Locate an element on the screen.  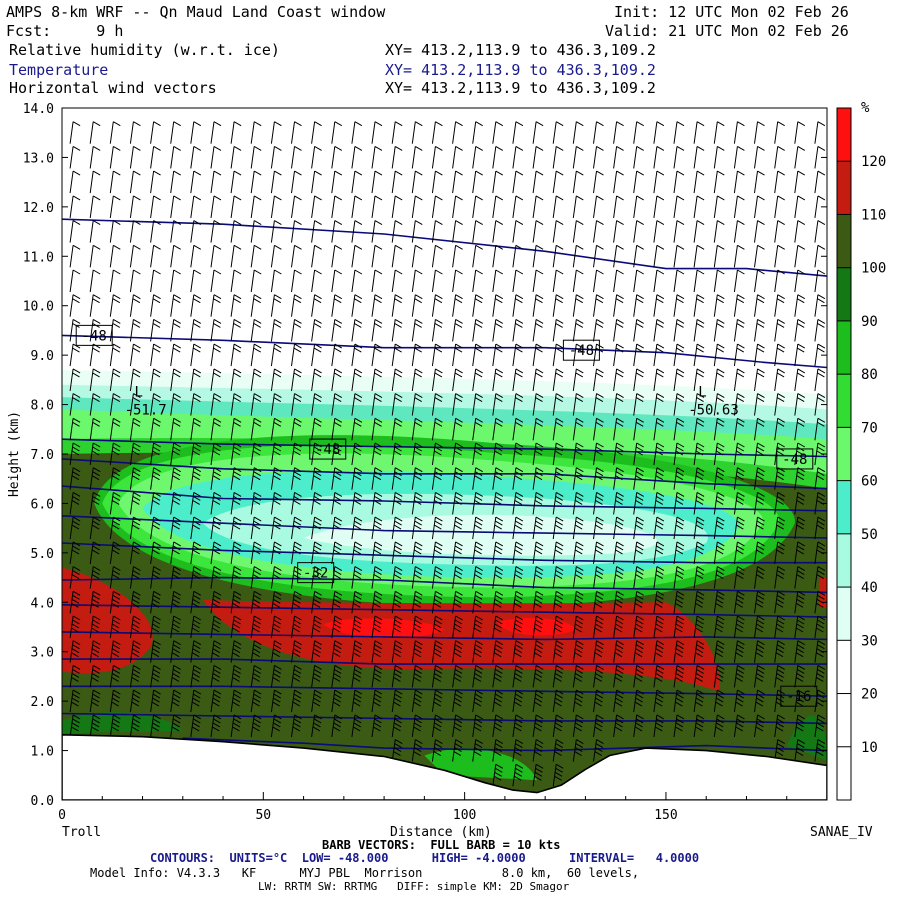
colorbar-label: 10 is located at coordinates (869, 748).